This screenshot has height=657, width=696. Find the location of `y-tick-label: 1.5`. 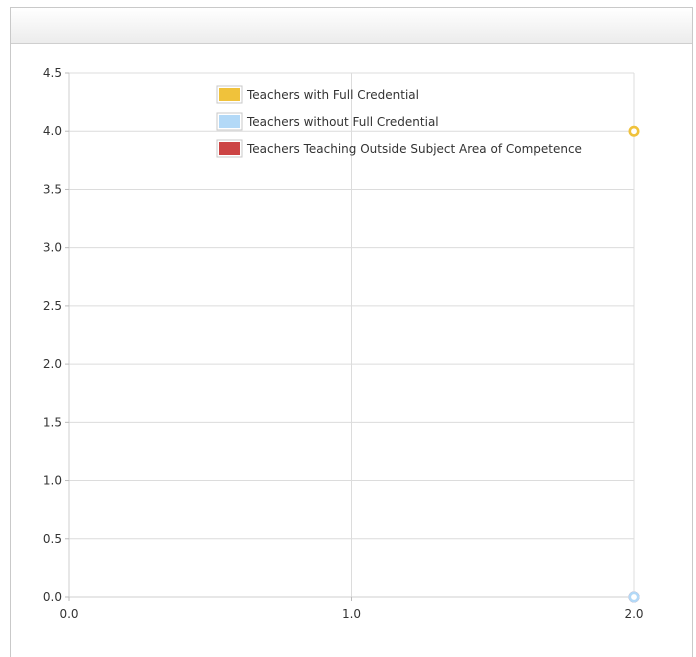

y-tick-label: 1.5 is located at coordinates (52, 422).